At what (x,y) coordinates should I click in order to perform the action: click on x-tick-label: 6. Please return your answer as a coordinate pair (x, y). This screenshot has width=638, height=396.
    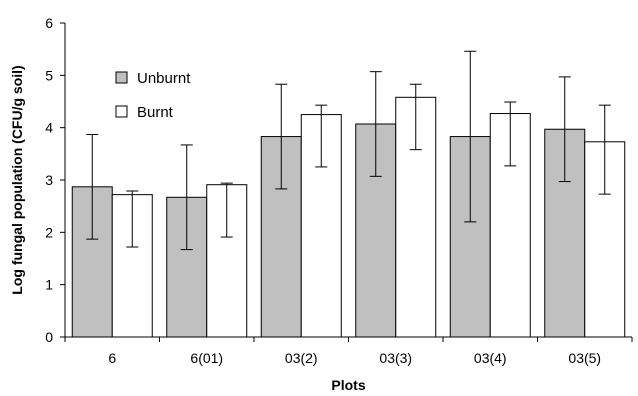
    Looking at the image, I should click on (112, 358).